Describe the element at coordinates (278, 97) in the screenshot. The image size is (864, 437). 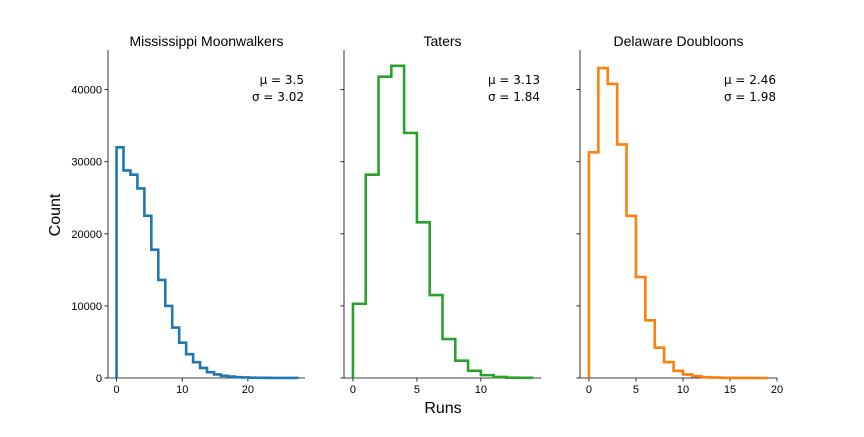
I see `std-annotation: σ = 3.02` at that location.